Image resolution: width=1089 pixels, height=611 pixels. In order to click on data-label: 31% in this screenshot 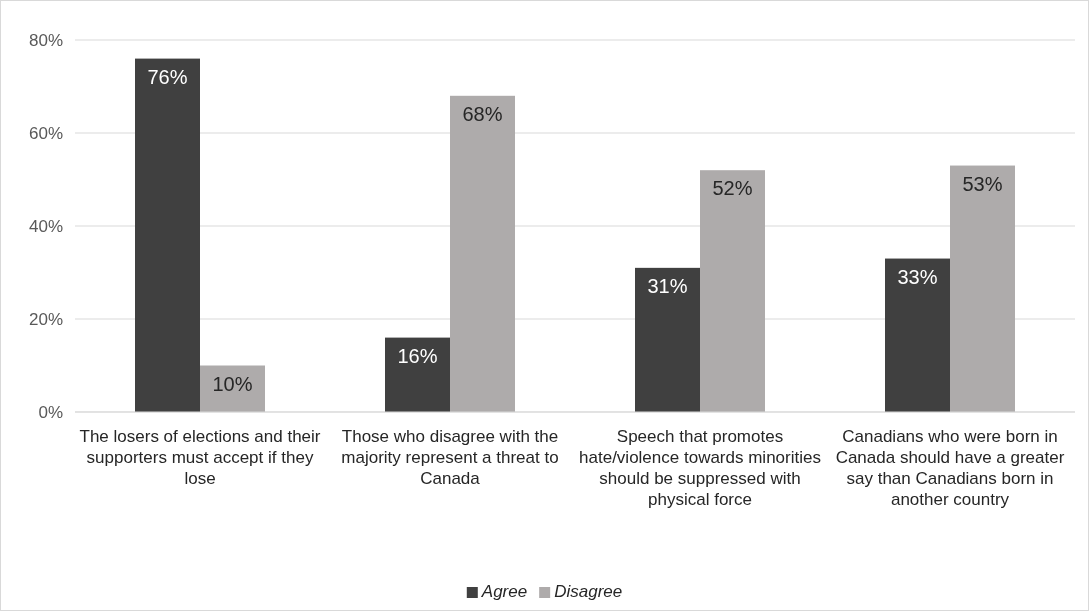, I will do `click(667, 285)`.